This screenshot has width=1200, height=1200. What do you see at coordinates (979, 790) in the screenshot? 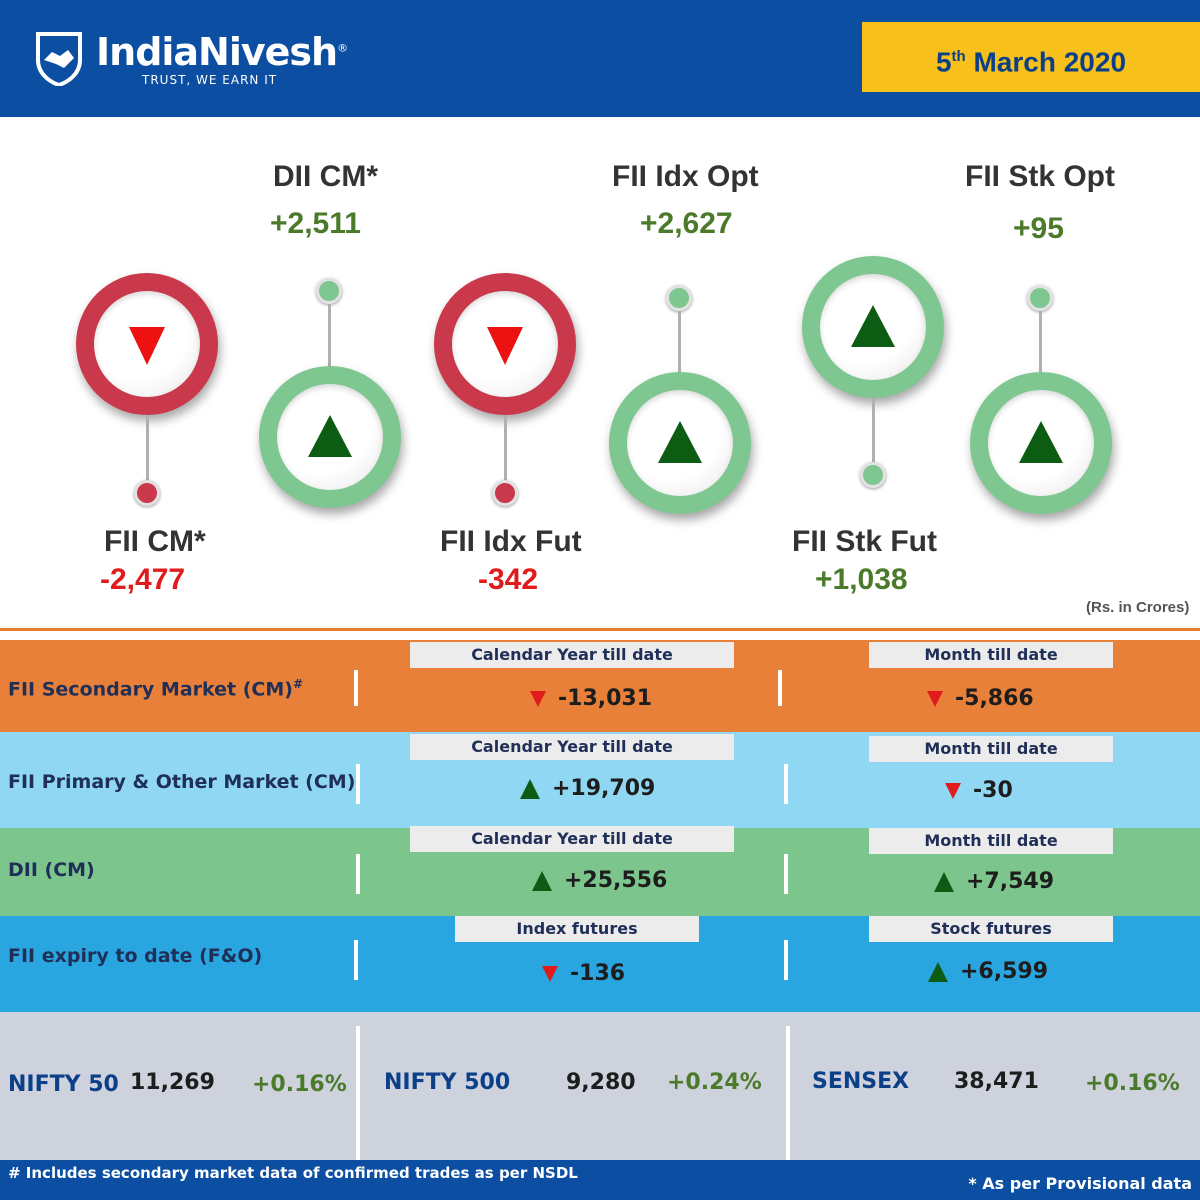
I see `value-mtd: -30` at bounding box center [979, 790].